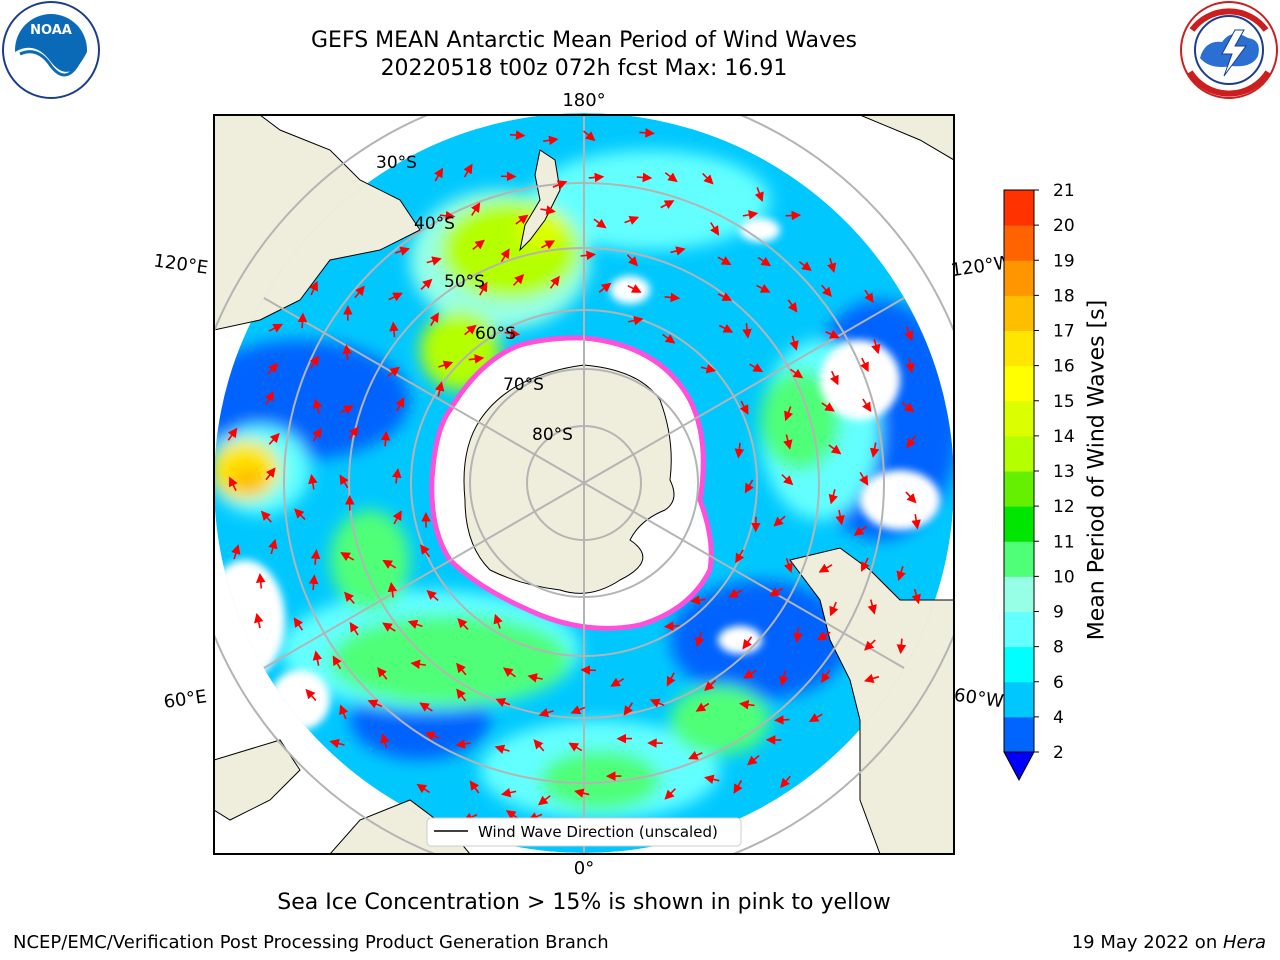 This screenshot has width=1280, height=960. What do you see at coordinates (434, 224) in the screenshot?
I see `parallel-label-40s: 40°S` at bounding box center [434, 224].